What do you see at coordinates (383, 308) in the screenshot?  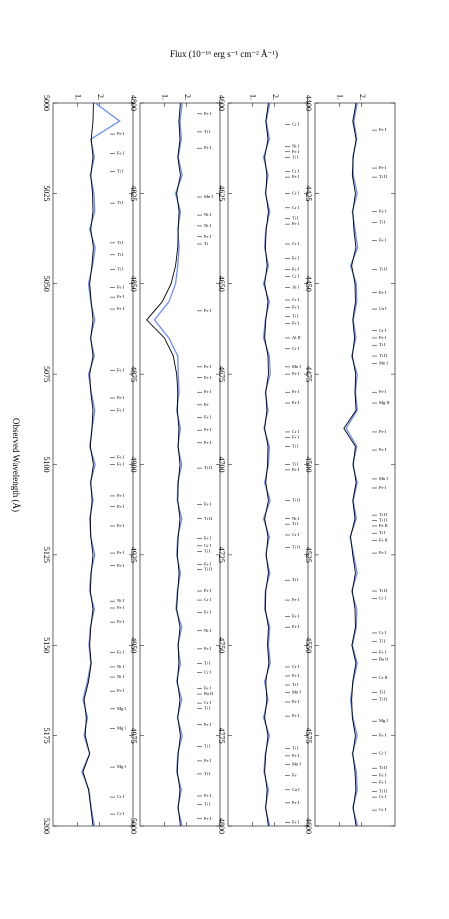 I see `line-id-label: Ca I` at bounding box center [383, 308].